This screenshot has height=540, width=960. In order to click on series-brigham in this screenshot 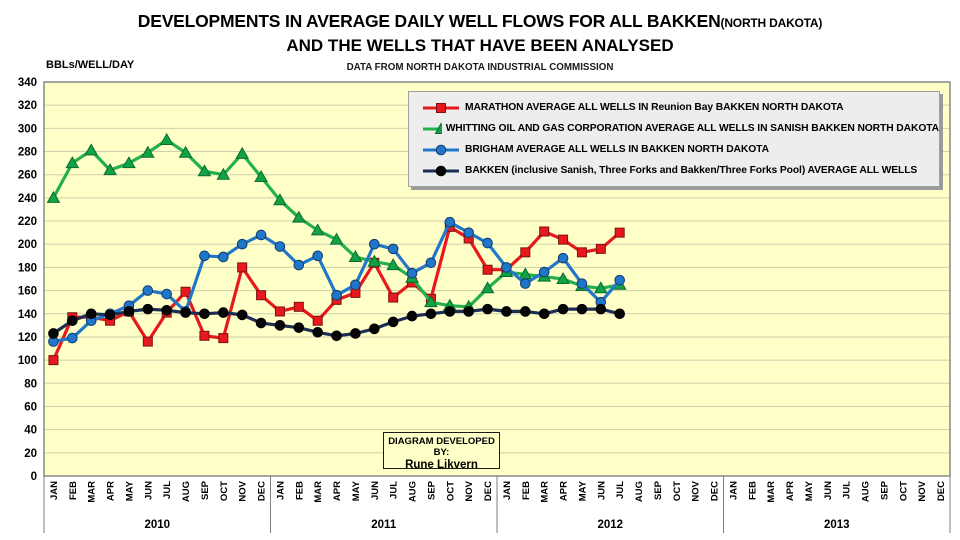, I will do `click(336, 281)`.